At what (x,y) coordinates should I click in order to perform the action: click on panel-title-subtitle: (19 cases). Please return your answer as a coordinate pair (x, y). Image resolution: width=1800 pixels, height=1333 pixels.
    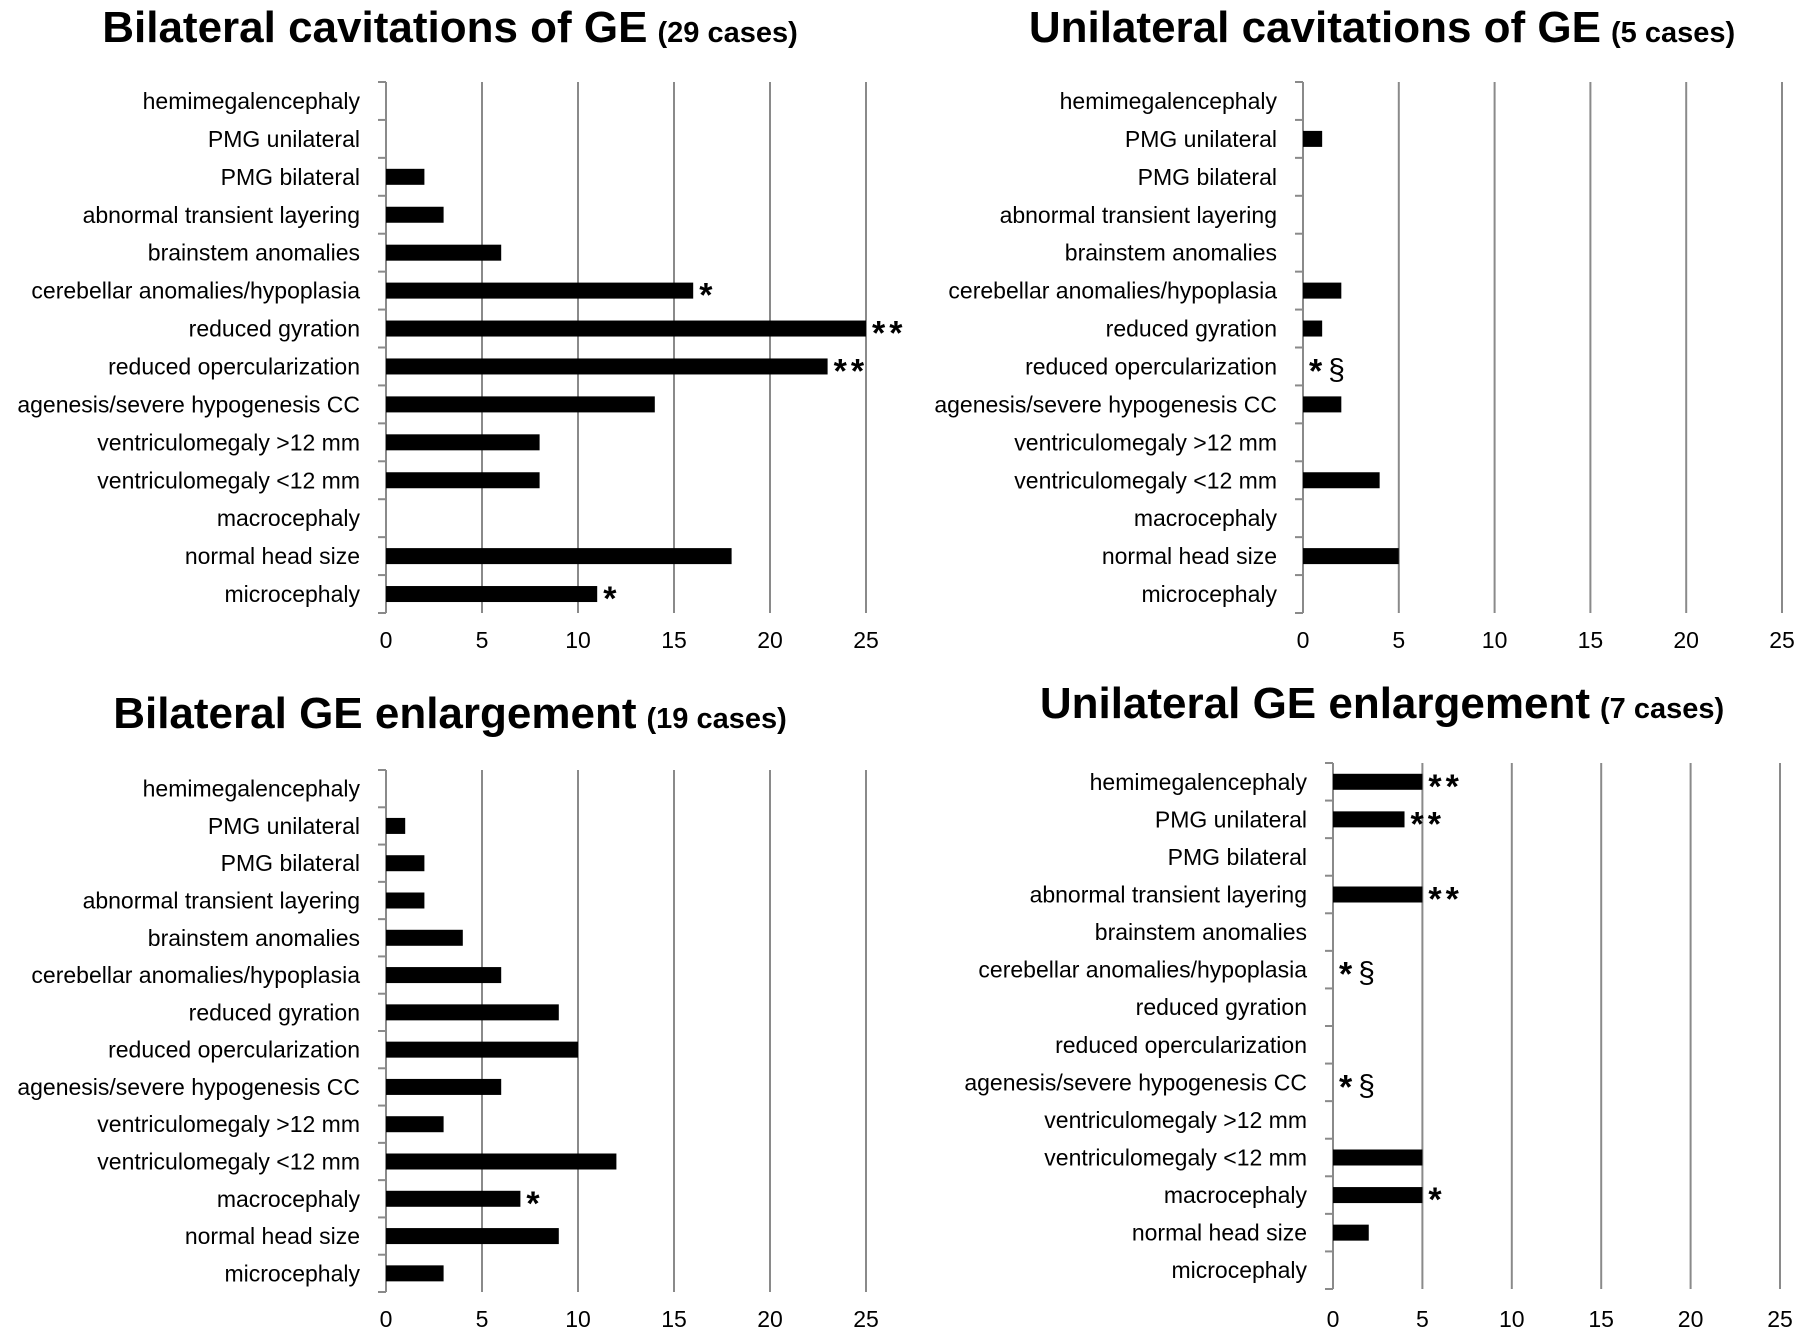
    Looking at the image, I should click on (717, 719).